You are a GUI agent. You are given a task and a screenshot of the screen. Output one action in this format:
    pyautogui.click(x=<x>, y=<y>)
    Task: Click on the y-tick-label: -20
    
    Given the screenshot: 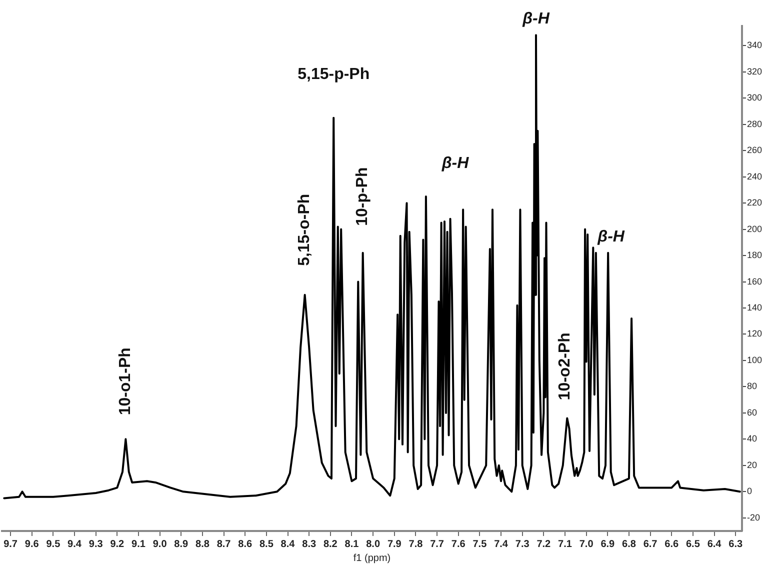 What is the action you would take?
    pyautogui.click(x=753, y=517)
    